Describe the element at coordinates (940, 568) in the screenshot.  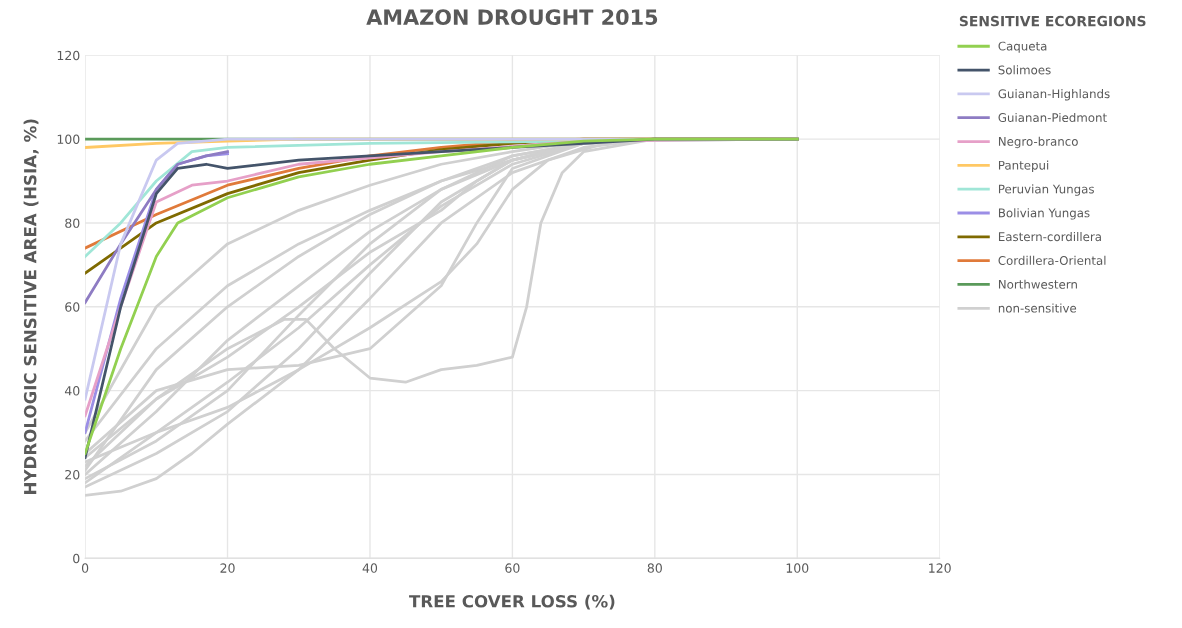
I see `x-tick-label: 120` at that location.